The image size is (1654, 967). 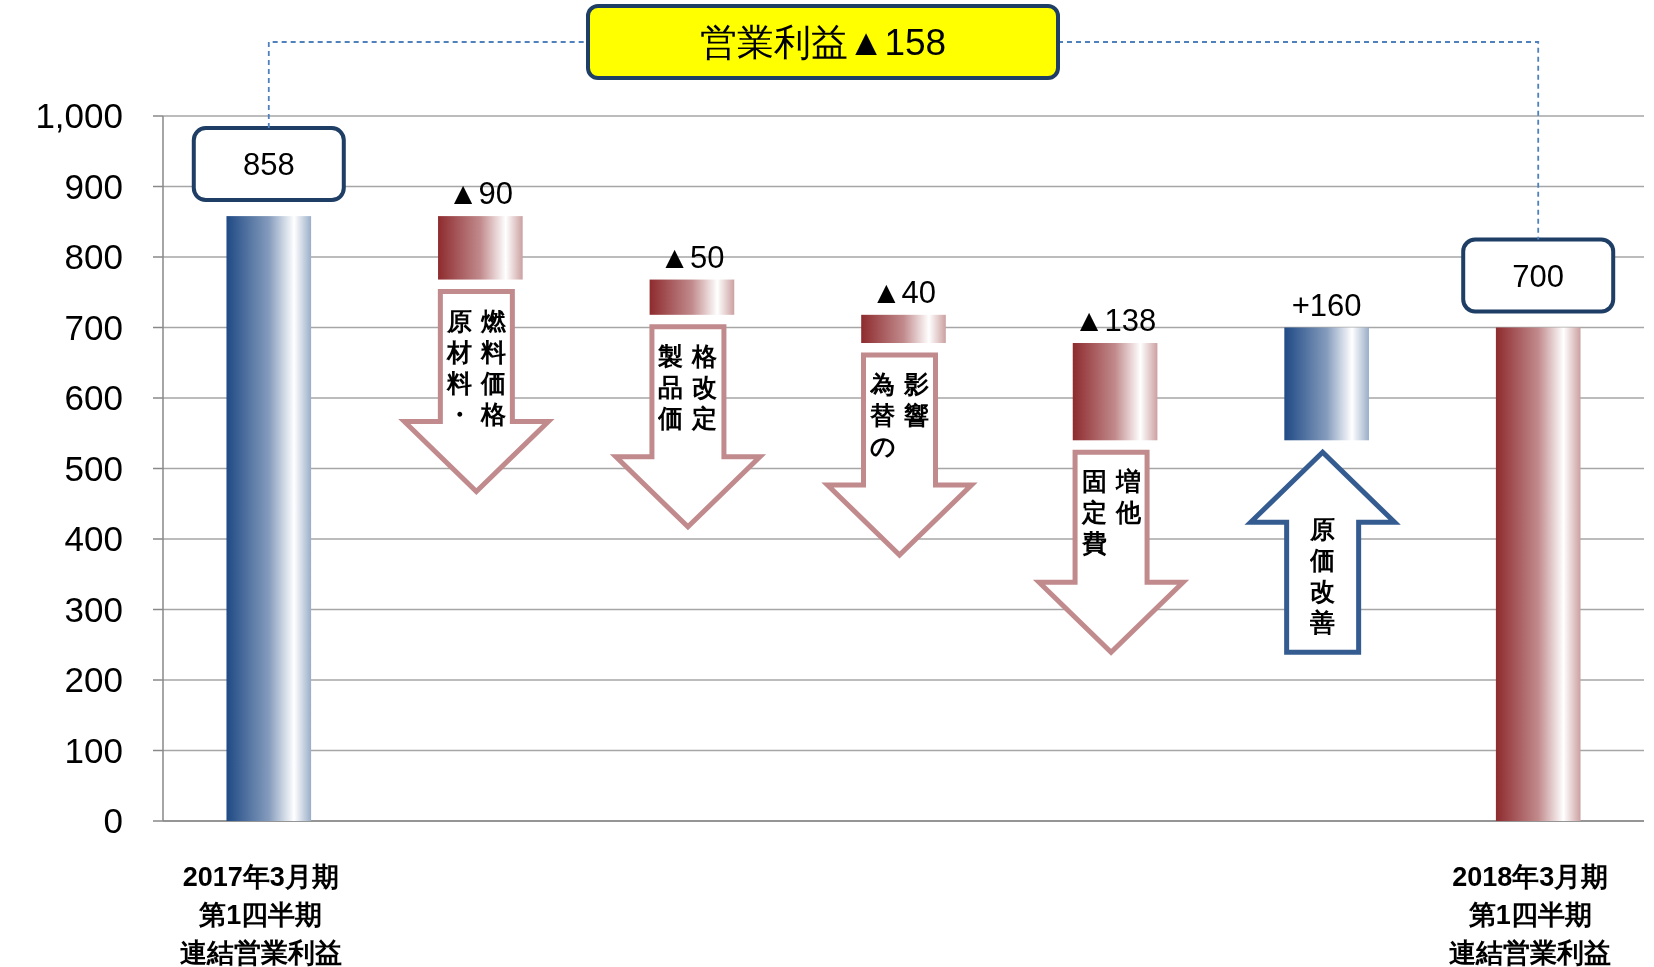 I want to click on y-tick-label: 300, so click(x=93, y=609).